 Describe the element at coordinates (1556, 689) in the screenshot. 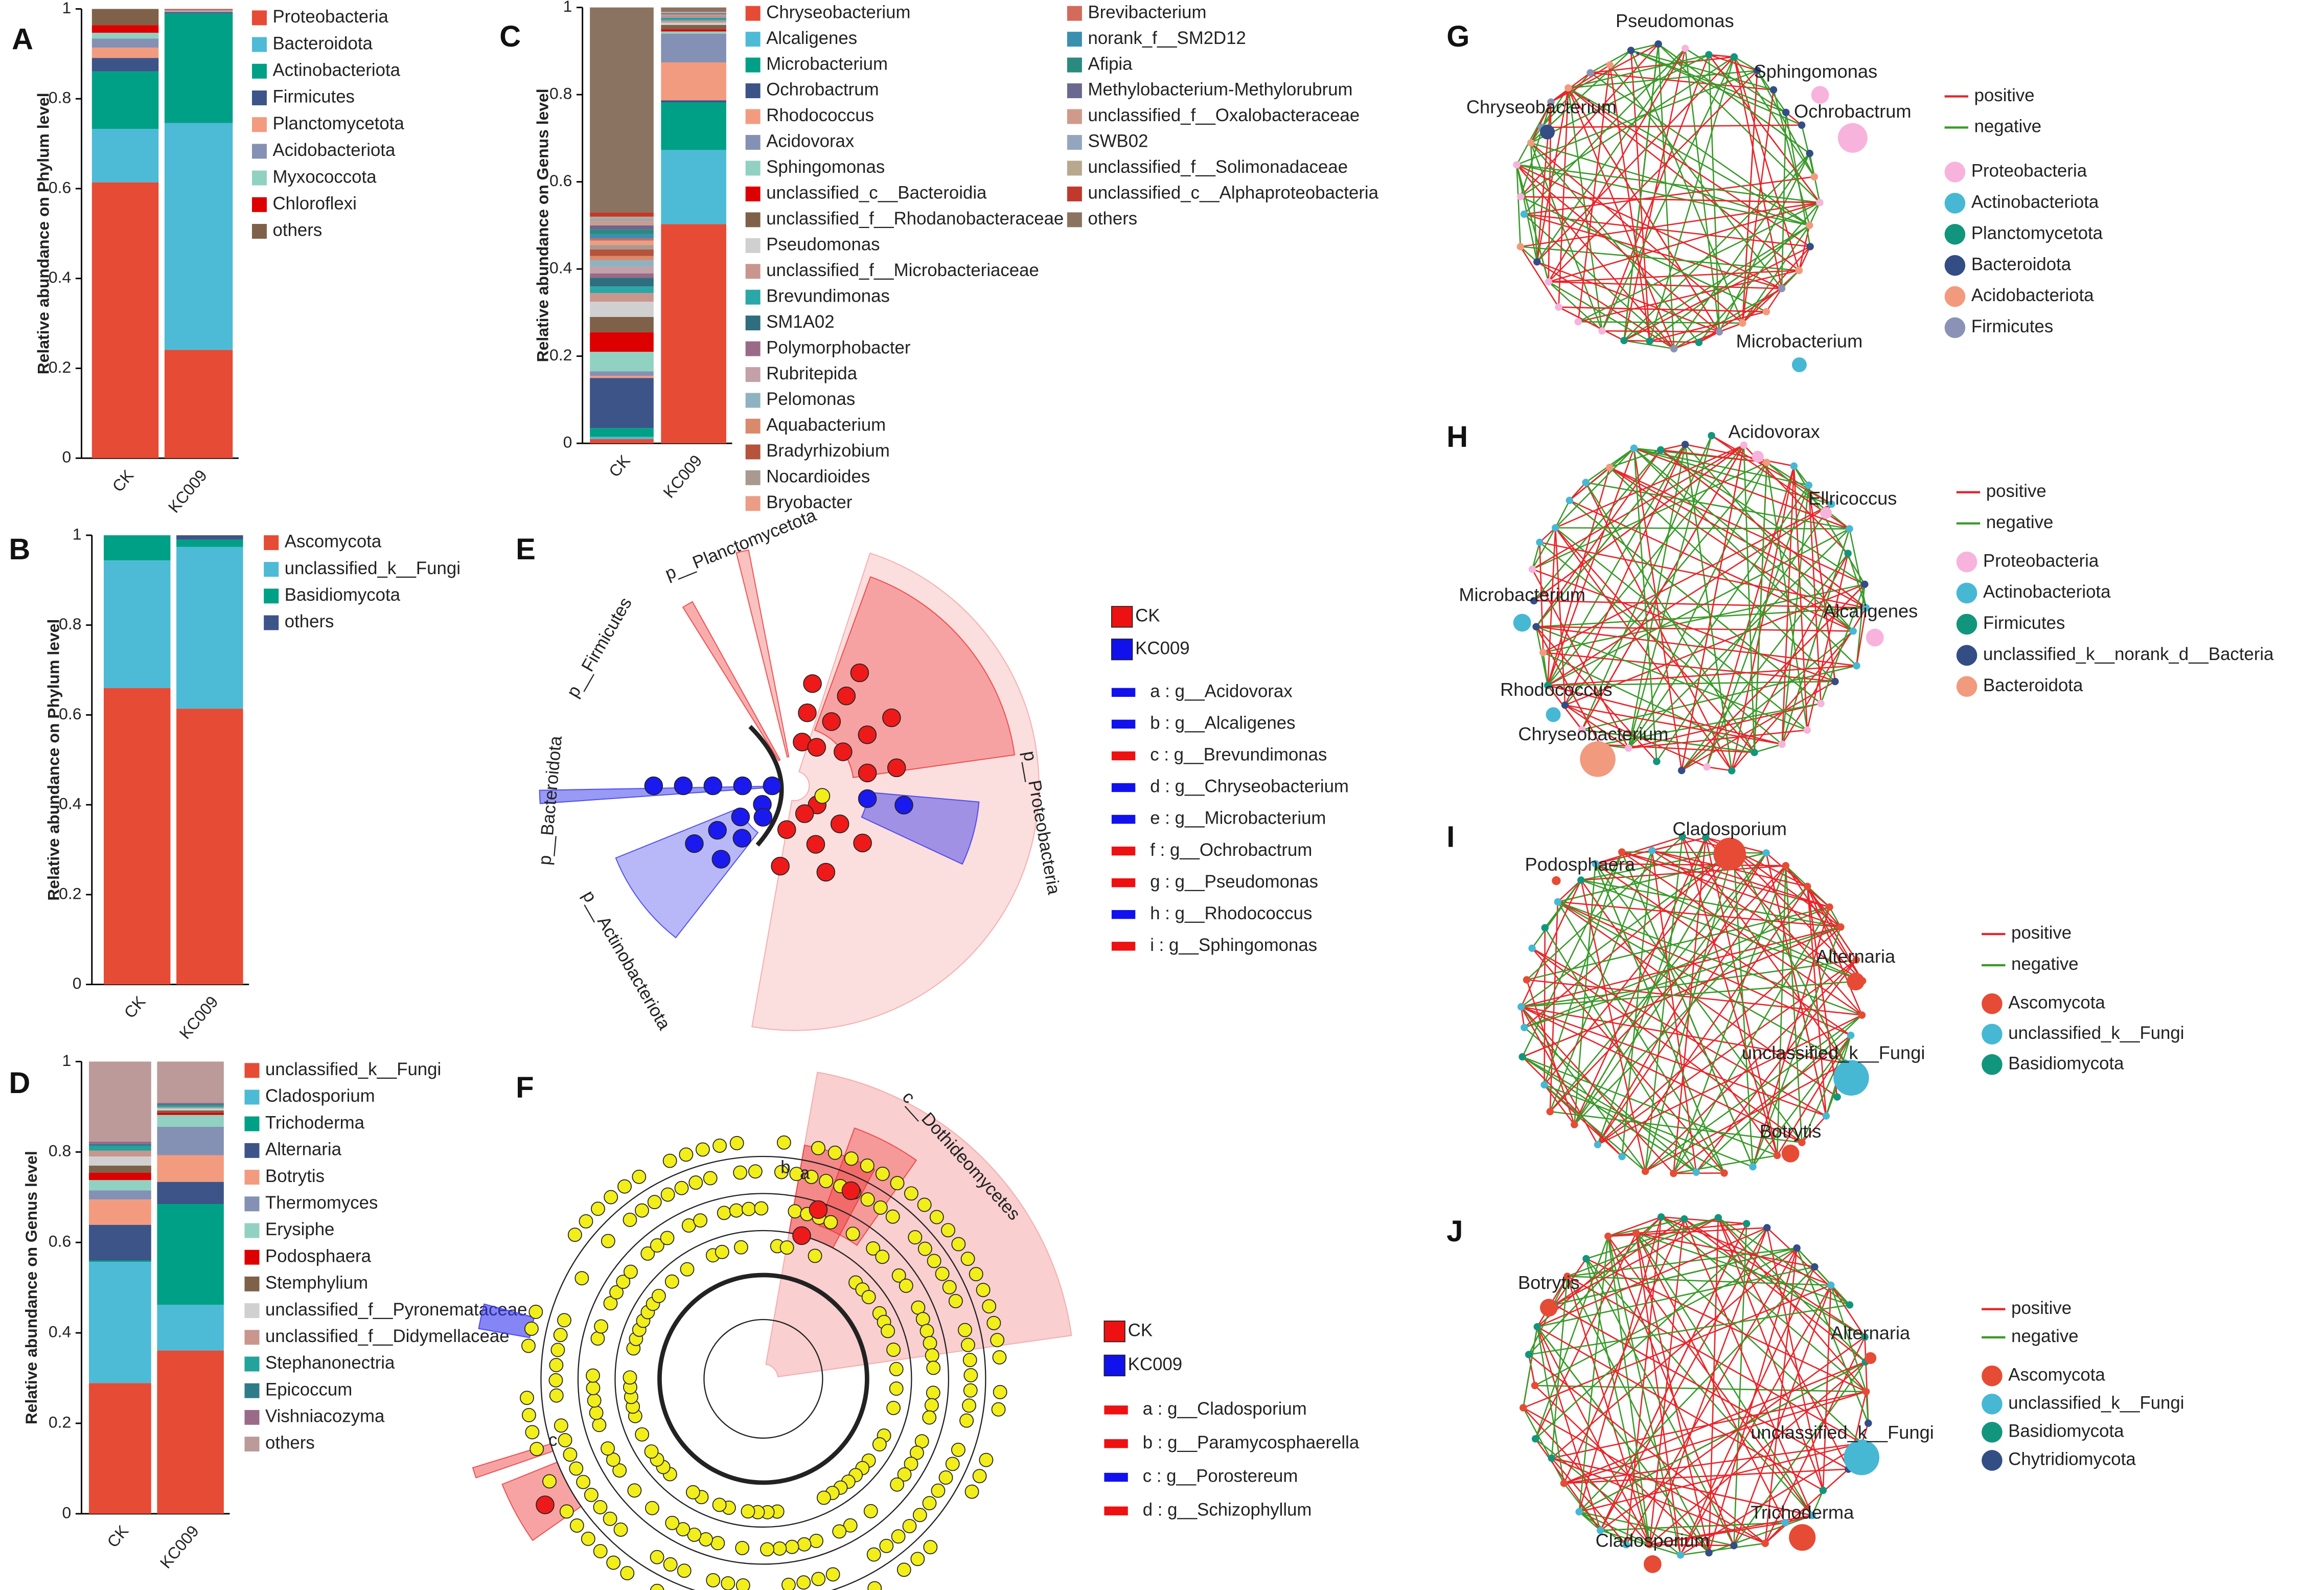

I see `node-label: Rhodococcus` at that location.